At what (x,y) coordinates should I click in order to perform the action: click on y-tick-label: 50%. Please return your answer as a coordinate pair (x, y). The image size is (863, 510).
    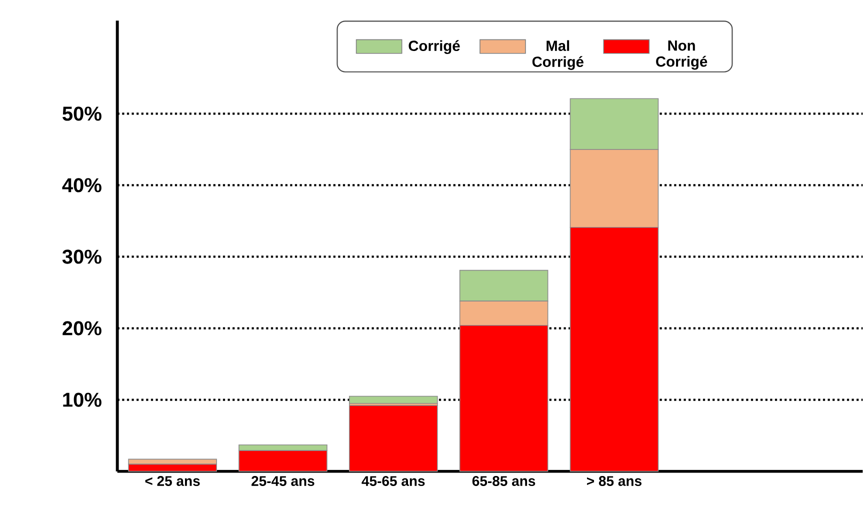
    Looking at the image, I should click on (82, 113).